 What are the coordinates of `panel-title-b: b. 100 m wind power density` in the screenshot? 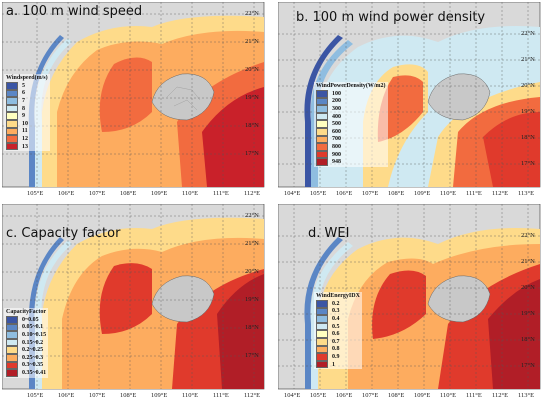 It's located at (391, 17).